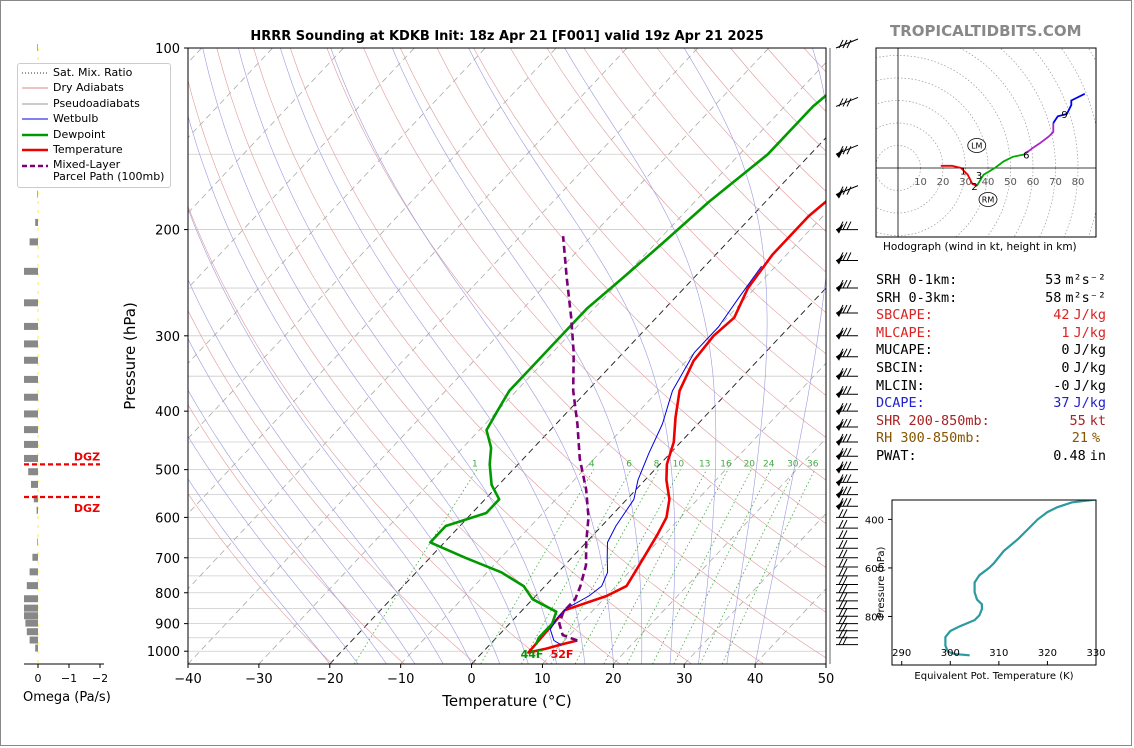 Image resolution: width=1134 pixels, height=748 pixels. Describe the element at coordinates (1079, 438) in the screenshot. I see `stat-value: 21` at that location.